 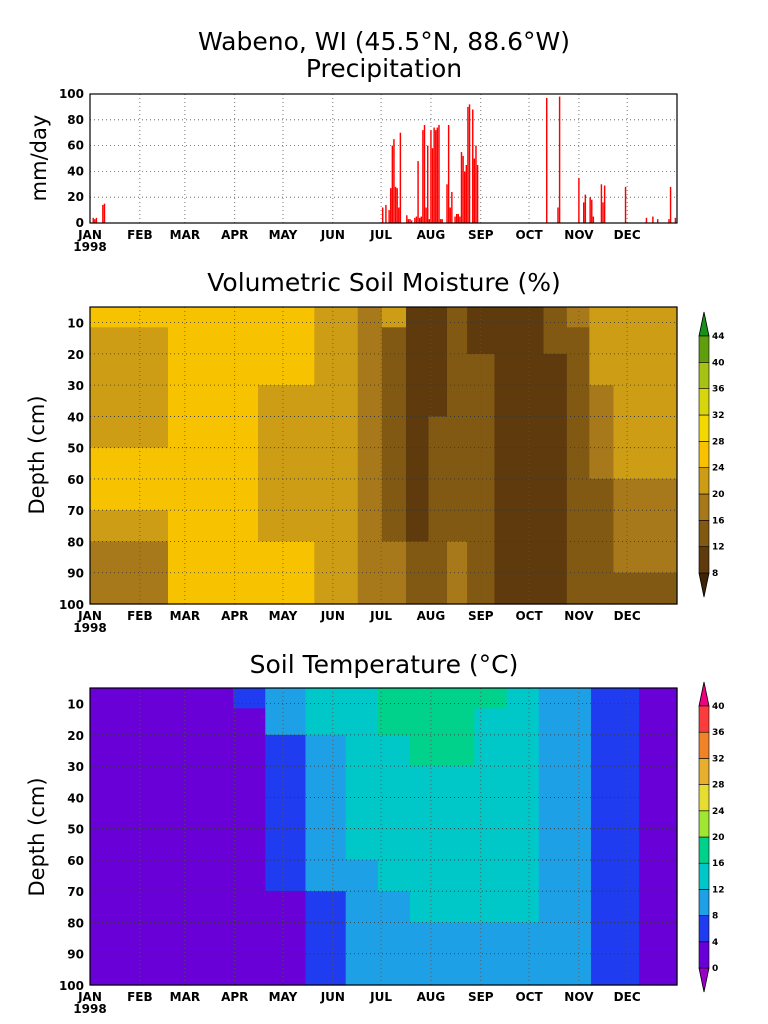 I want to click on temperature-xtick-sep: SEP, so click(x=481, y=997).